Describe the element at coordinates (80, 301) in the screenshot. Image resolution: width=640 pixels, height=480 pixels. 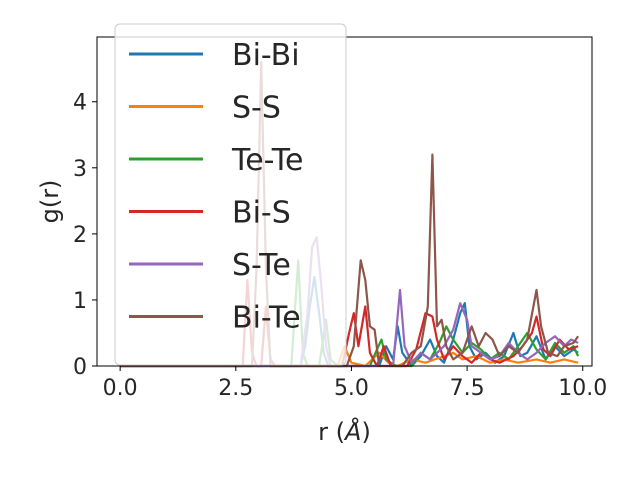
I see `y-tick-label: 1` at that location.